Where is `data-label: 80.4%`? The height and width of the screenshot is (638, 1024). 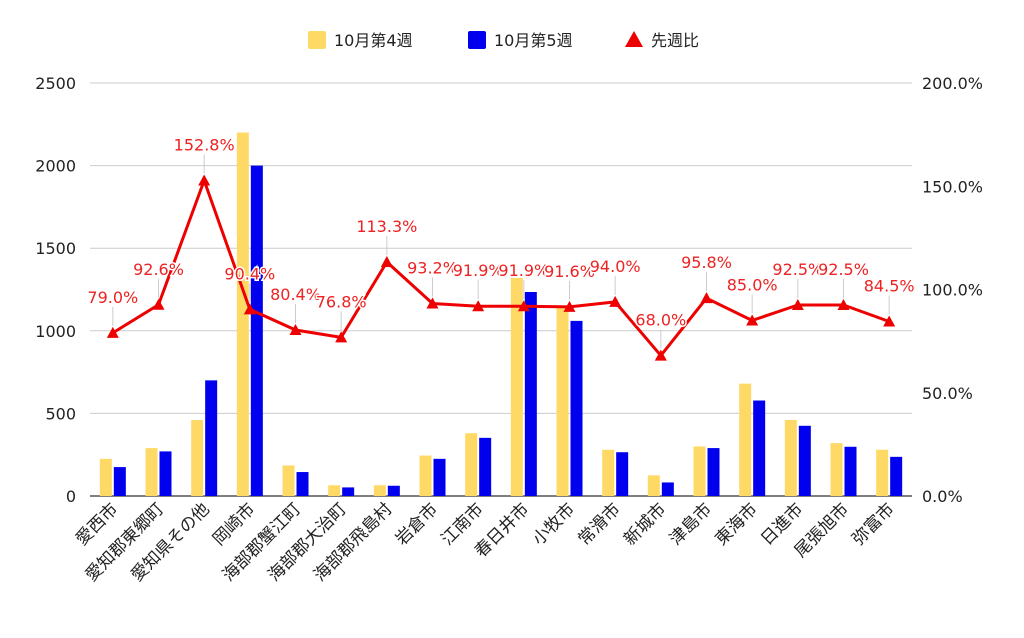 data-label: 80.4% is located at coordinates (295, 294).